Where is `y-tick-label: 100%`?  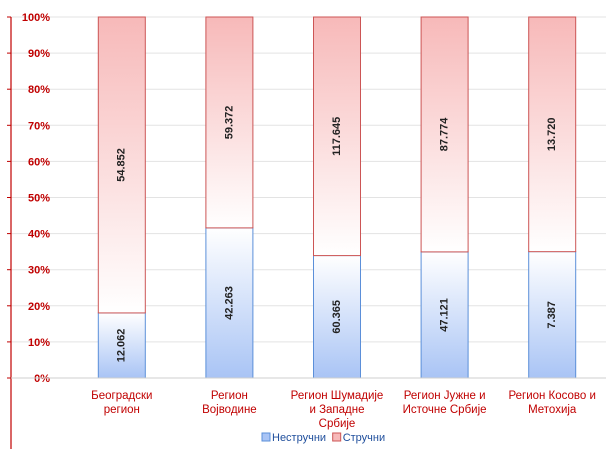 y-tick-label: 100% is located at coordinates (36, 18).